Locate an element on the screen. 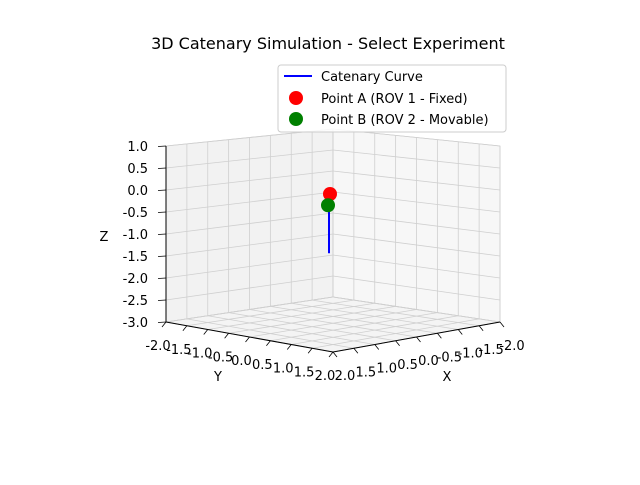 This screenshot has width=640, height=485. y-tick-label: -0.5 is located at coordinates (220, 357).